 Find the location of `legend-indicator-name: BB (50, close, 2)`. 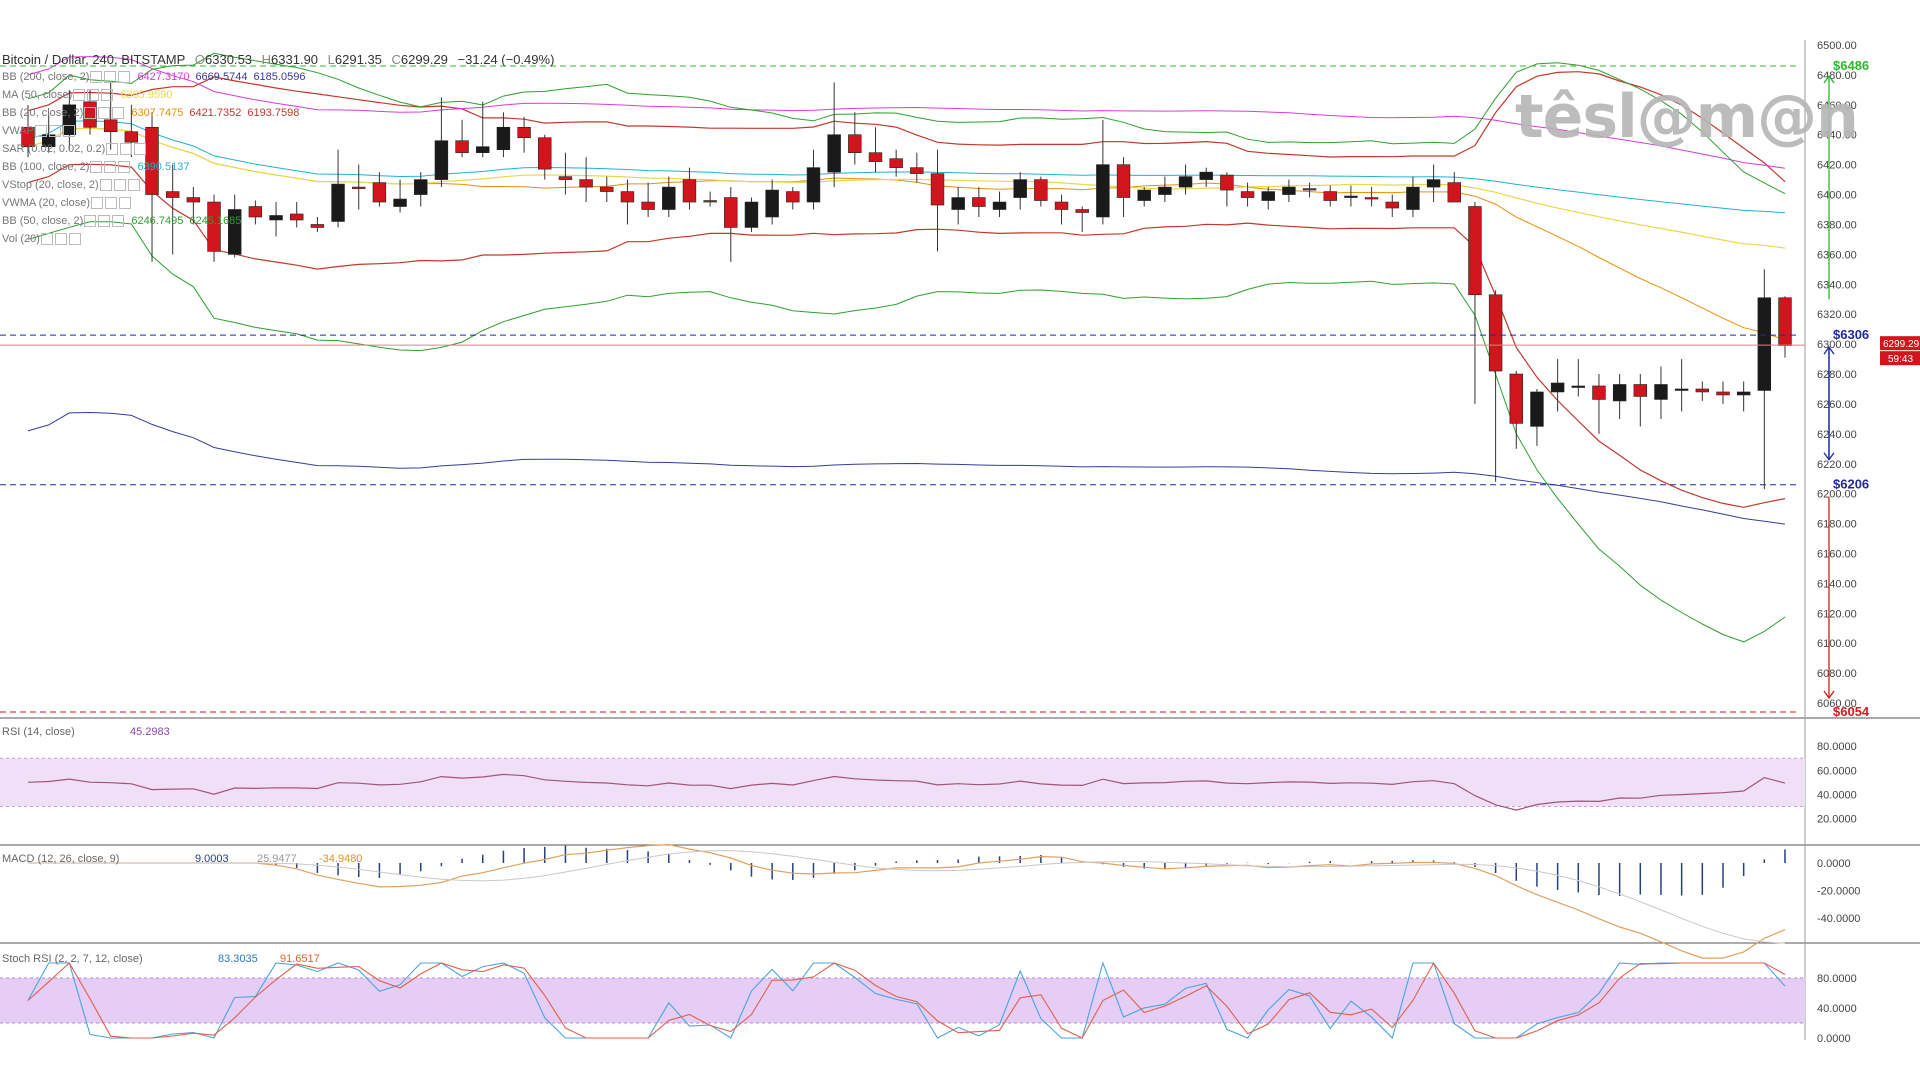

legend-indicator-name: BB (50, close, 2) is located at coordinates (43, 221).